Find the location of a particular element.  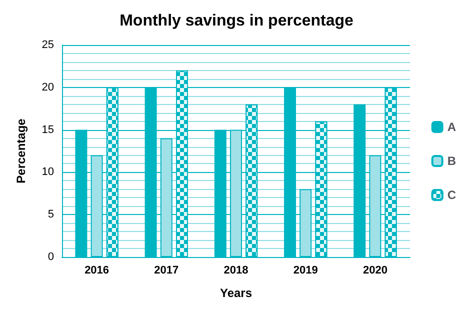

y-tick-label: 20 is located at coordinates (48, 87).